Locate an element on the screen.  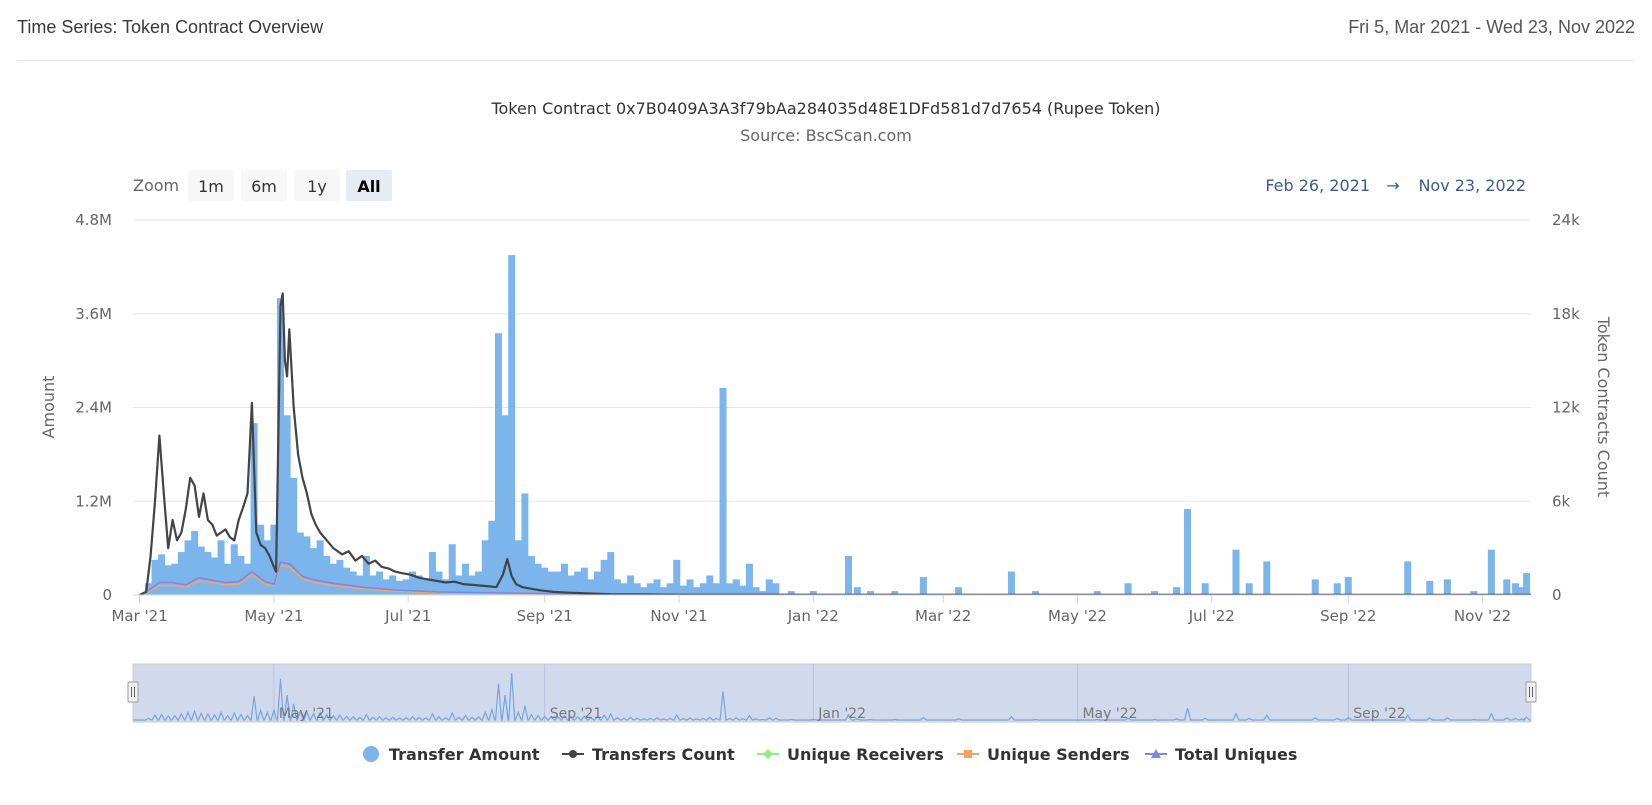
navigator-tick-label: May '22 is located at coordinates (1109, 714).